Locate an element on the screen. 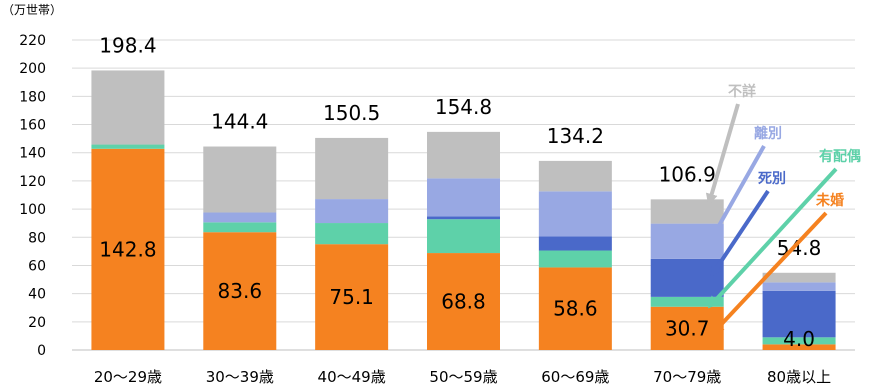 The width and height of the screenshot is (874, 390). x-category-label: 50～59歳 is located at coordinates (463, 377).